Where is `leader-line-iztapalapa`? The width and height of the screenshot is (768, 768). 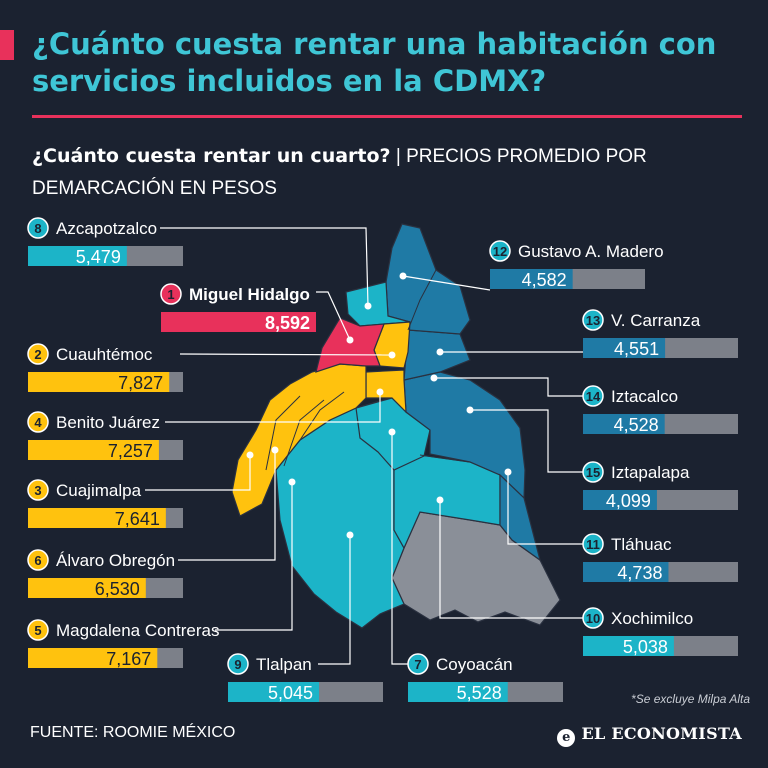
leader-line-iztapalapa is located at coordinates (526, 441).